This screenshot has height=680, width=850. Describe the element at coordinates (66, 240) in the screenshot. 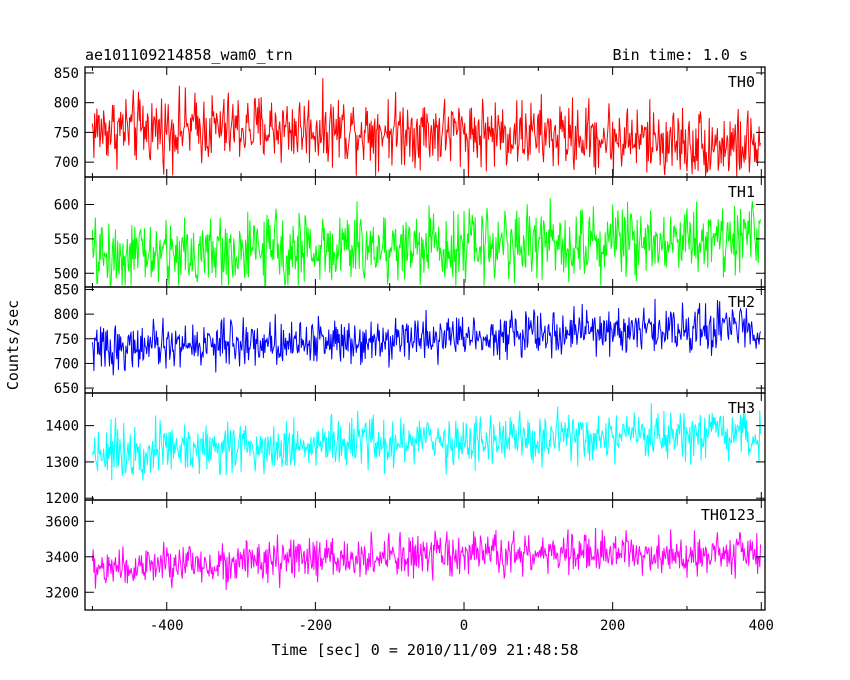

I see `y-tick-label: 550` at that location.